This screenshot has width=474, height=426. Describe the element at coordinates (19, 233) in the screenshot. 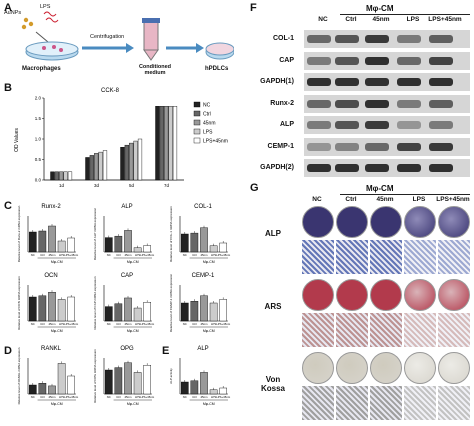

I see `y-axis-label: Relative level of Runx-2 mRNA expression` at that location.